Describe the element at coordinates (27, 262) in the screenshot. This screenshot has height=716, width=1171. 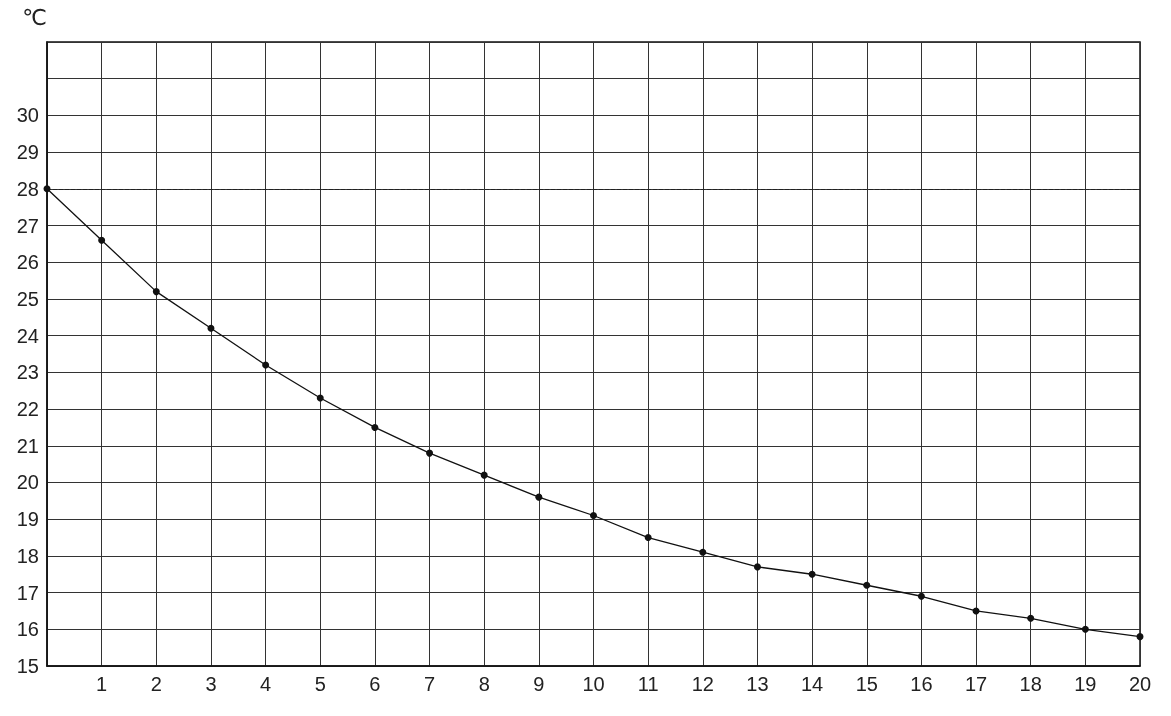
I see `y-tick-label: 26` at that location.